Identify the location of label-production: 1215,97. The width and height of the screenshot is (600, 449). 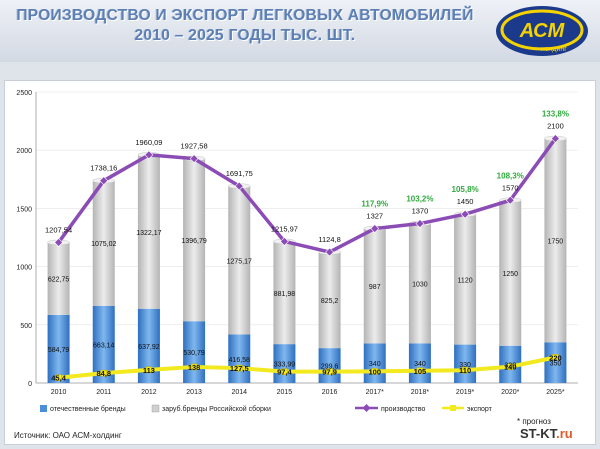
(284, 228).